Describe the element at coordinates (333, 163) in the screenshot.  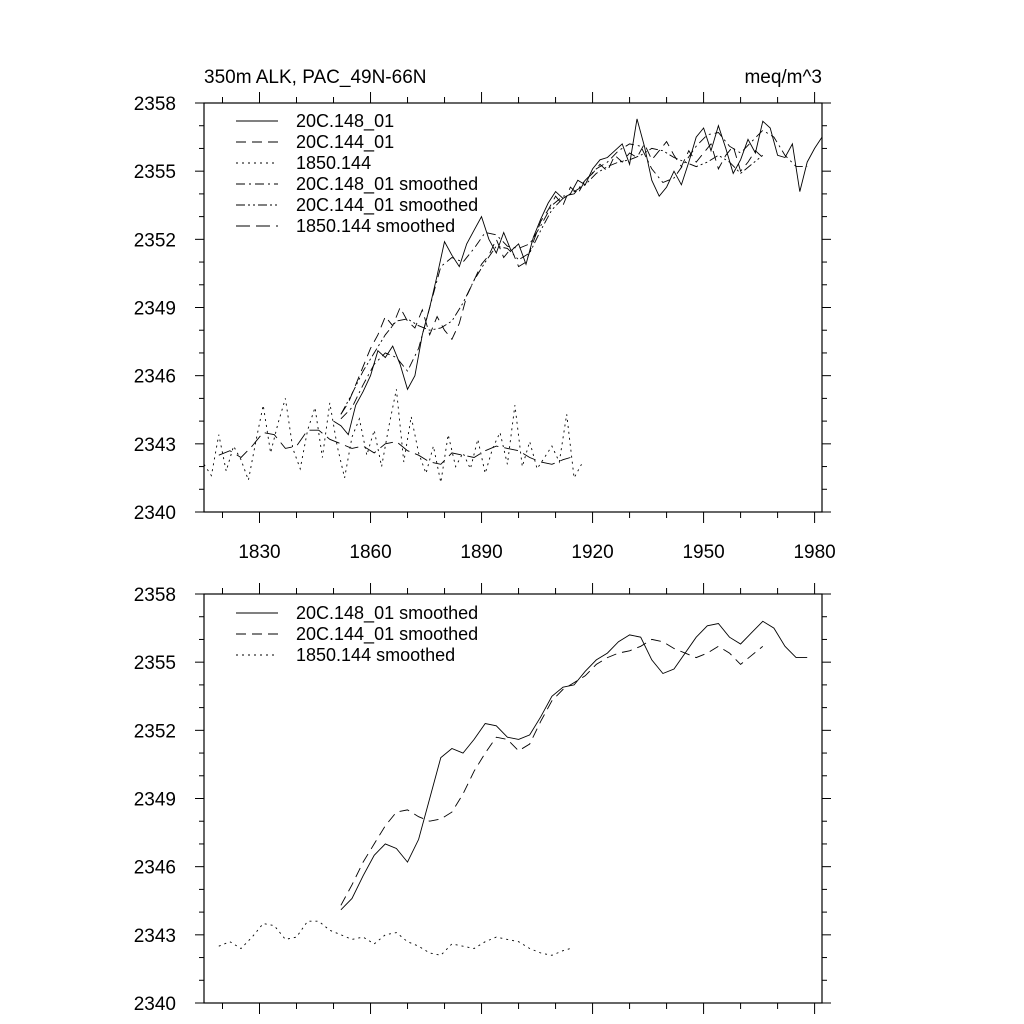
I see `legend-label: 1850.144` at that location.